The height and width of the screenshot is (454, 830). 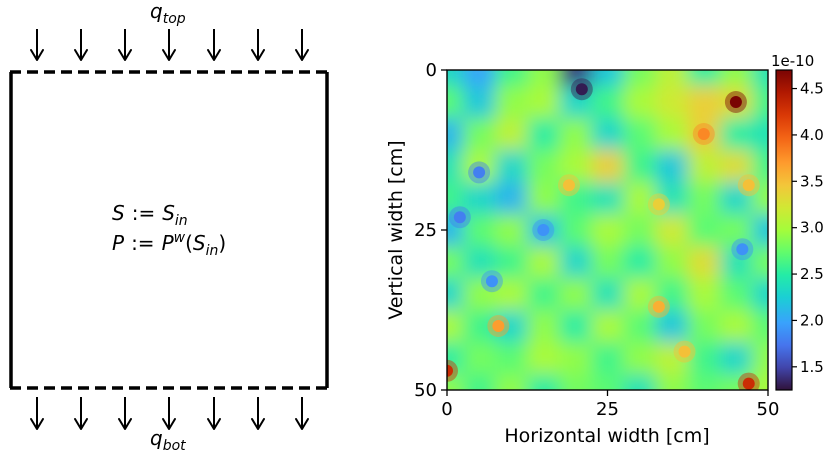 I want to click on flux-top-subscript: top, so click(x=174, y=19).